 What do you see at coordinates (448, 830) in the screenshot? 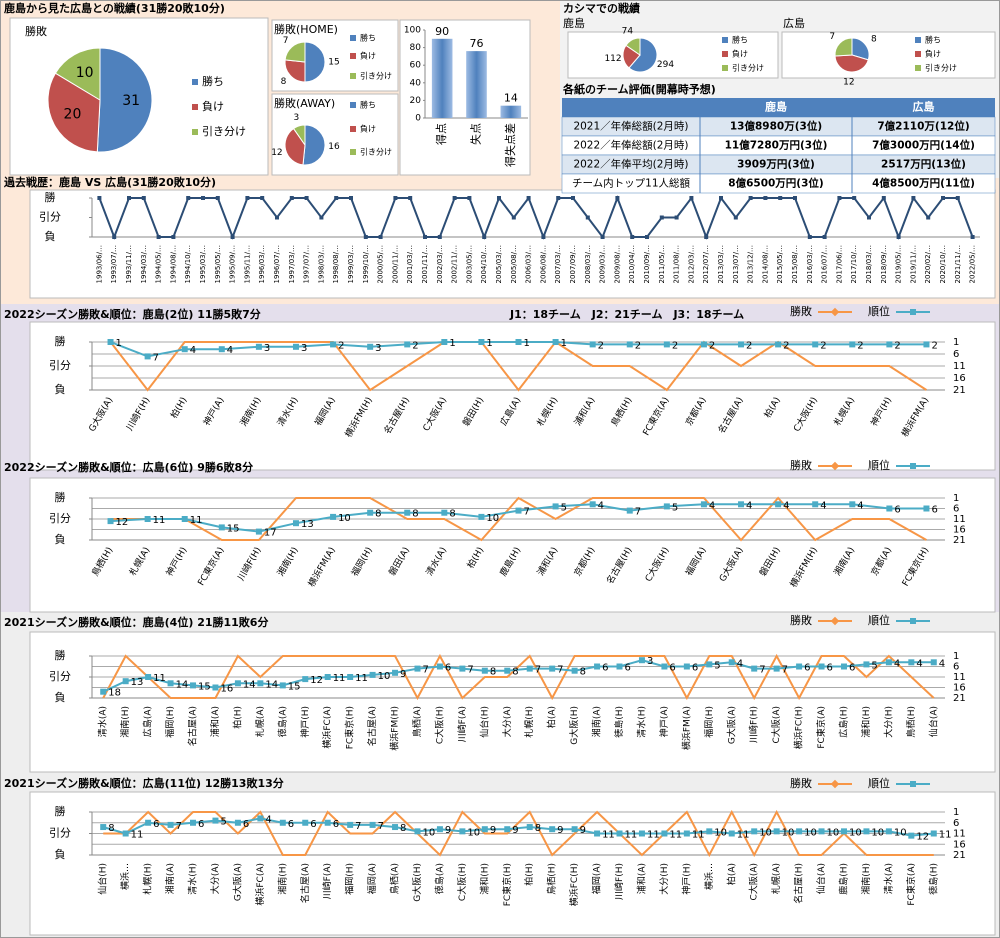
I see `rank-label: 9` at bounding box center [448, 830].